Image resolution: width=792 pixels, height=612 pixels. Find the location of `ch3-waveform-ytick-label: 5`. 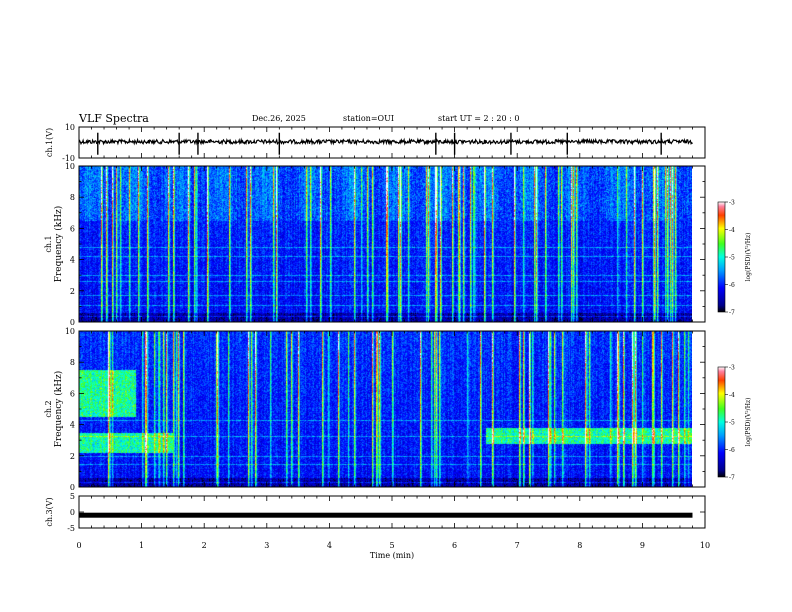

ch3-waveform-ytick-label: 5 is located at coordinates (72, 496).